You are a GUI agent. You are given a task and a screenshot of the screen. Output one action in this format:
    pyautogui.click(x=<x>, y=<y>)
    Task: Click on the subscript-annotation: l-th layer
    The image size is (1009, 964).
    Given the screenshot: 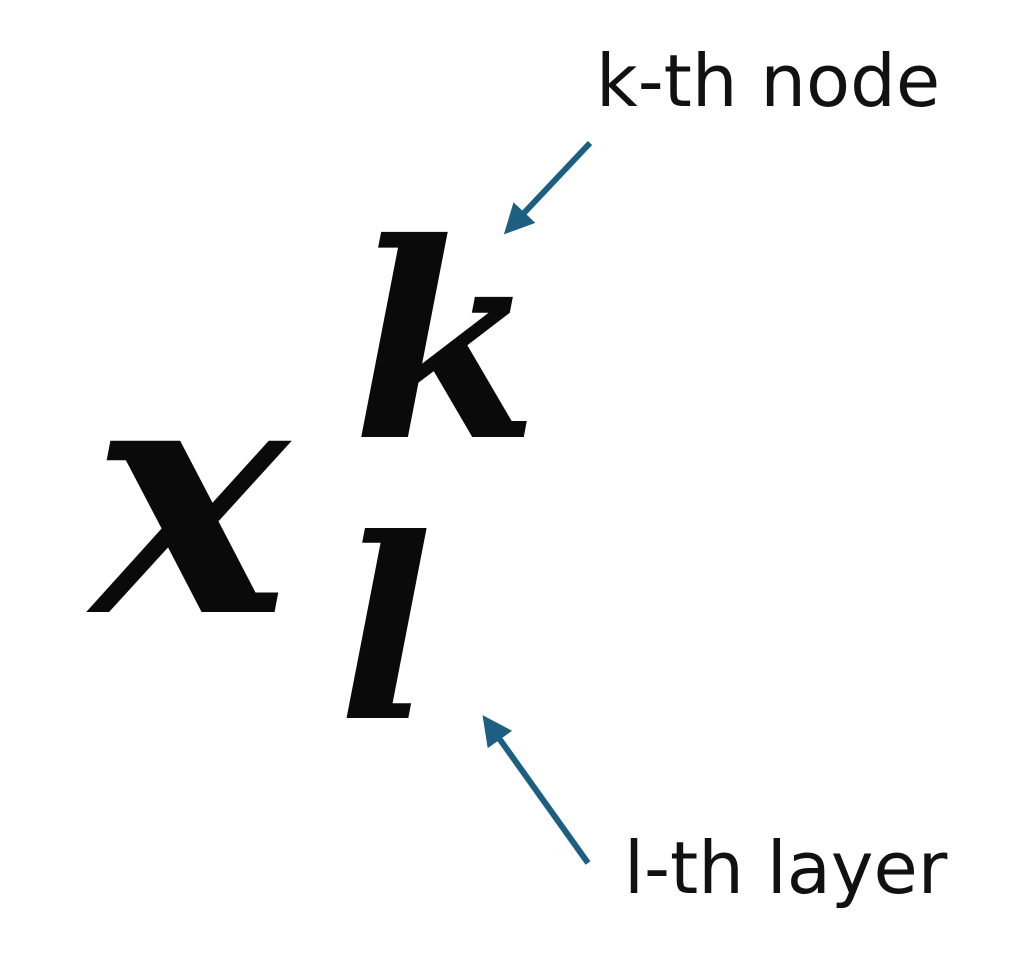 What is the action you would take?
    pyautogui.click(x=786, y=868)
    